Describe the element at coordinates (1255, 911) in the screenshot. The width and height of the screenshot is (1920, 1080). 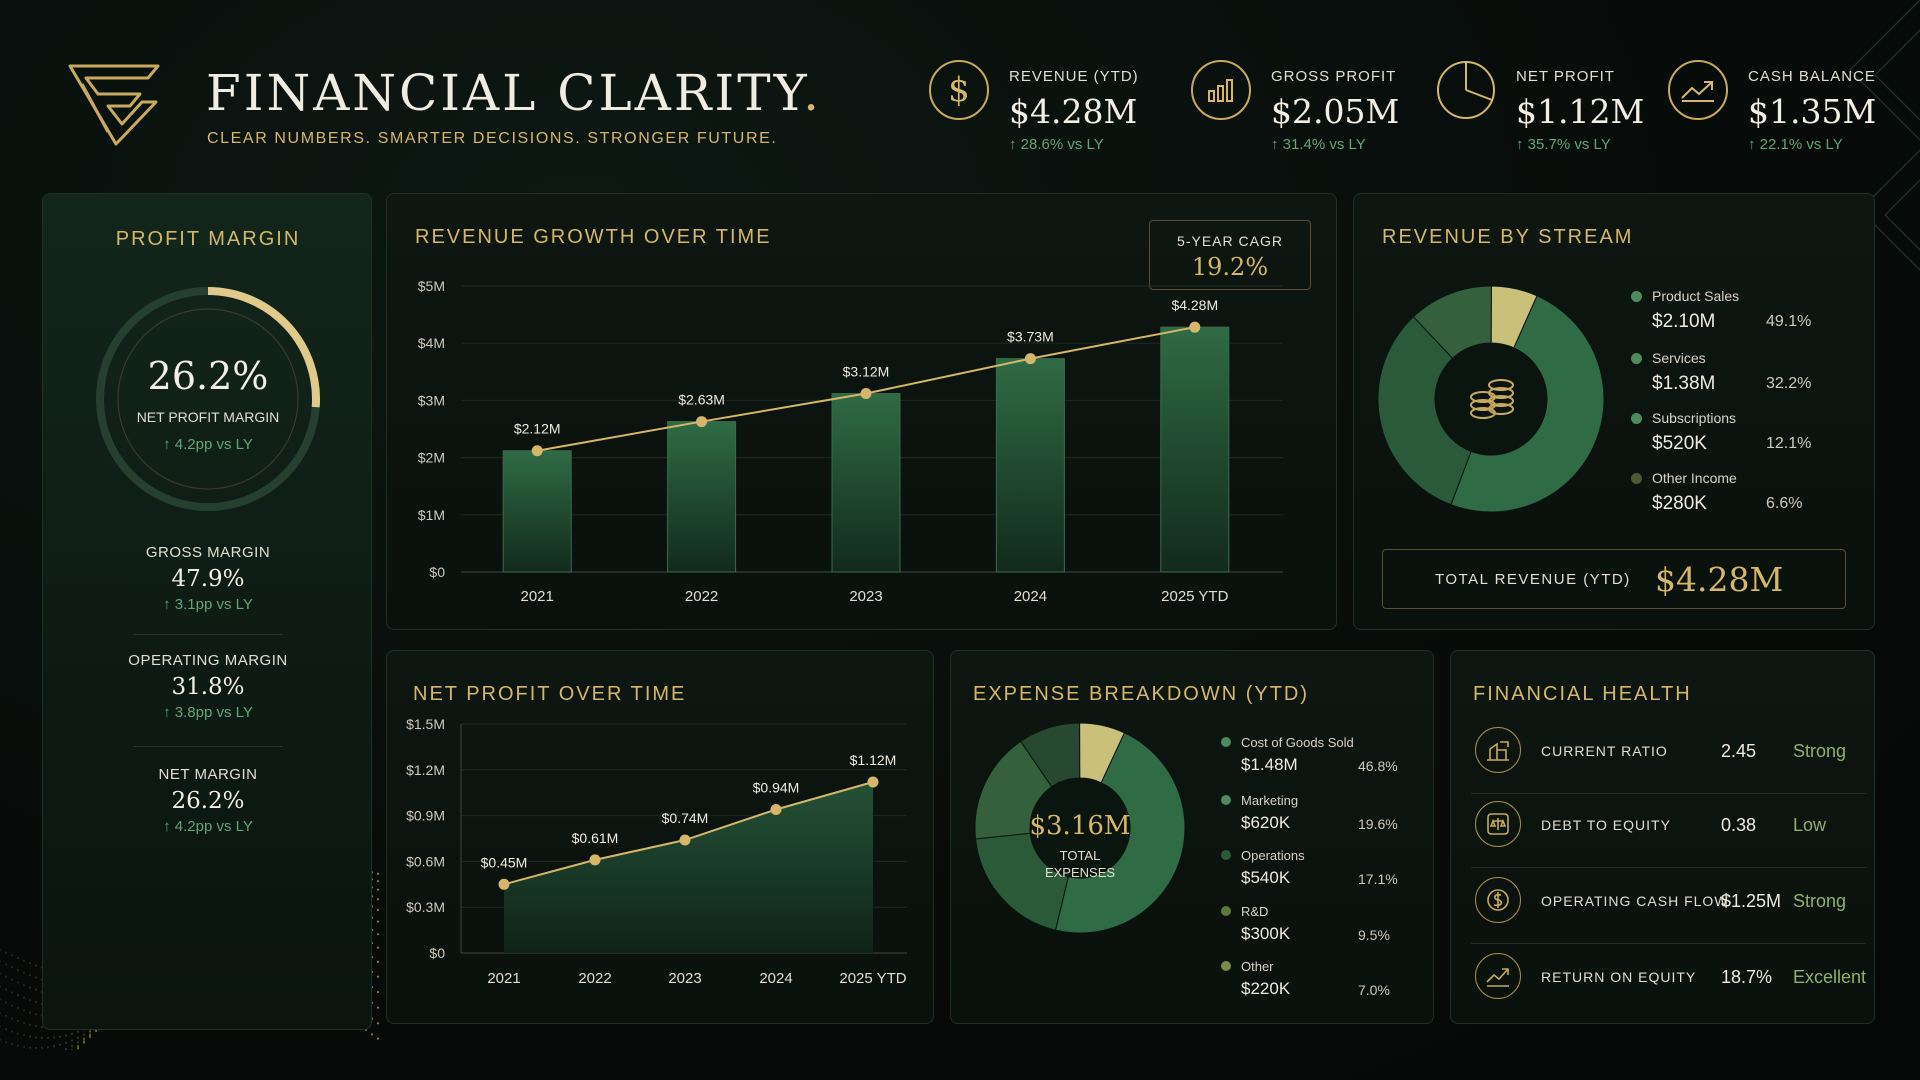
I see `legend-name: R&D` at that location.